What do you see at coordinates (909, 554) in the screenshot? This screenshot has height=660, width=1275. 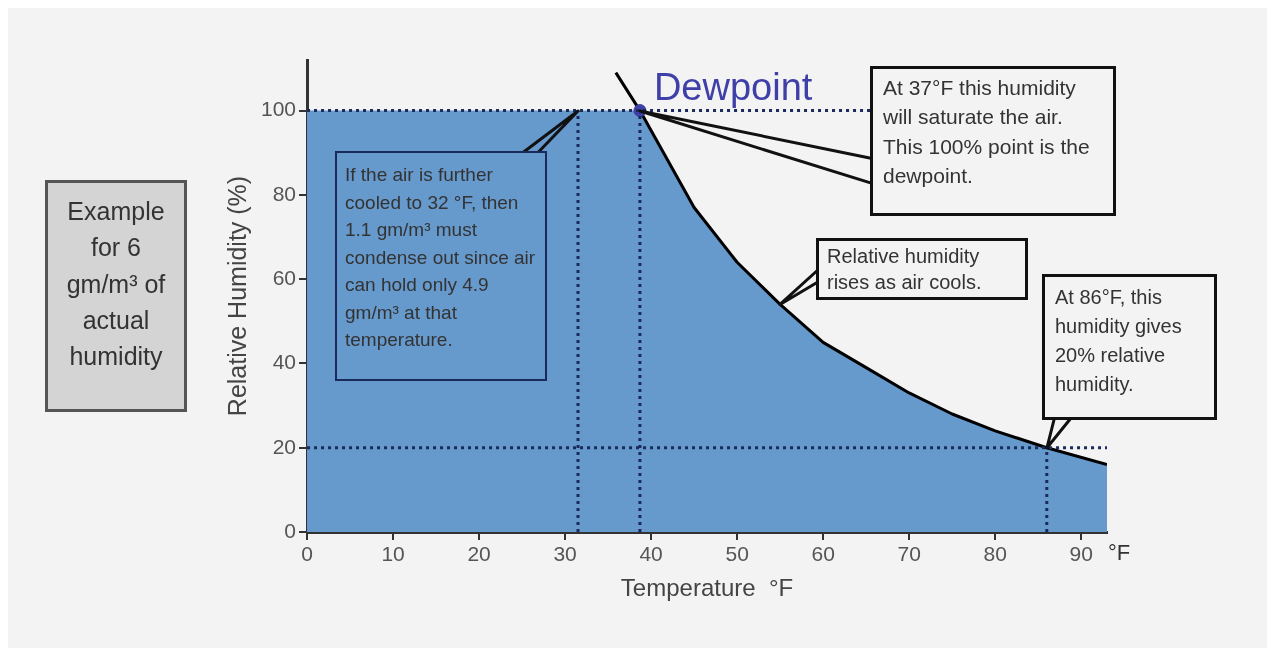 I see `x-tick-label: 70` at bounding box center [909, 554].